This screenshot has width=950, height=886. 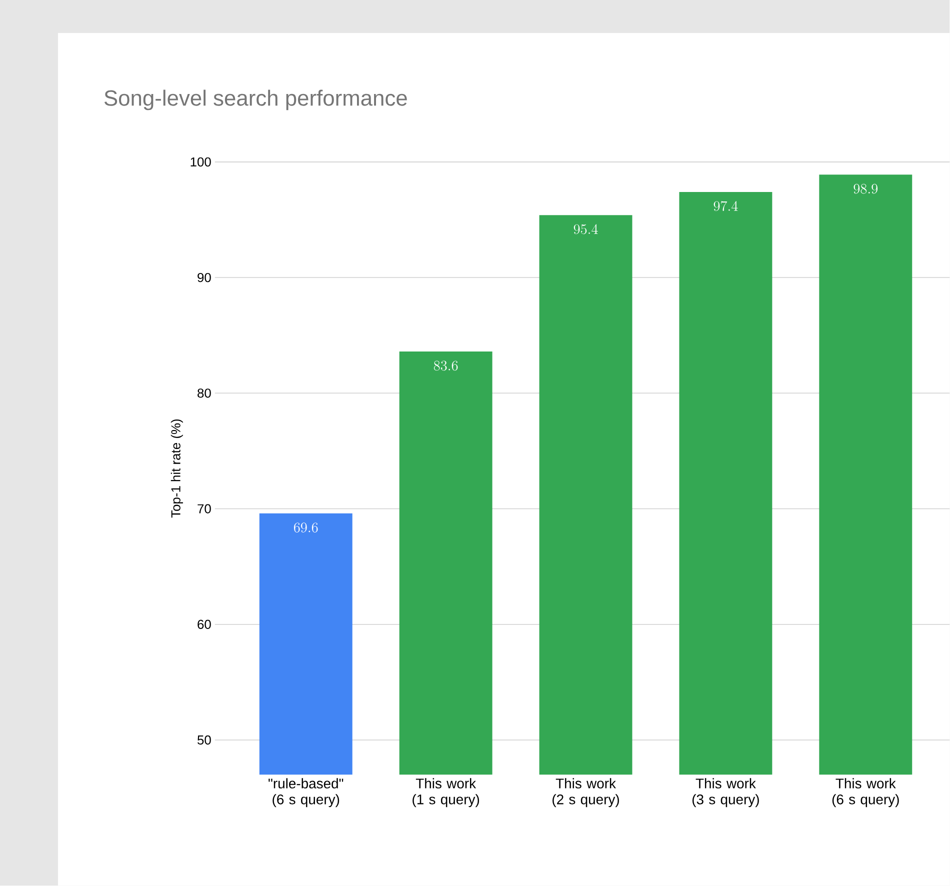 I want to click on y-tick-label: 80, so click(x=204, y=393).